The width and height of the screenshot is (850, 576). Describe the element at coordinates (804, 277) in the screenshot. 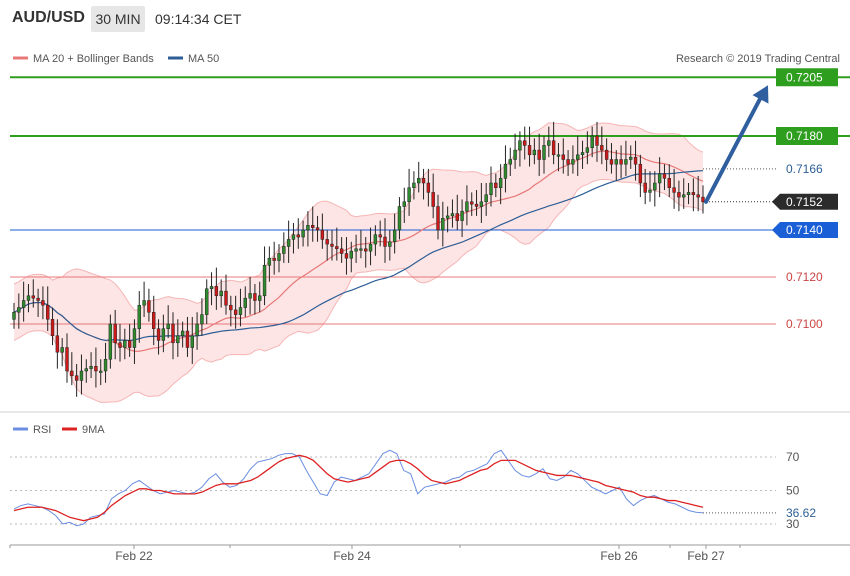

I see `support-label-0.7120: 0.7120` at that location.